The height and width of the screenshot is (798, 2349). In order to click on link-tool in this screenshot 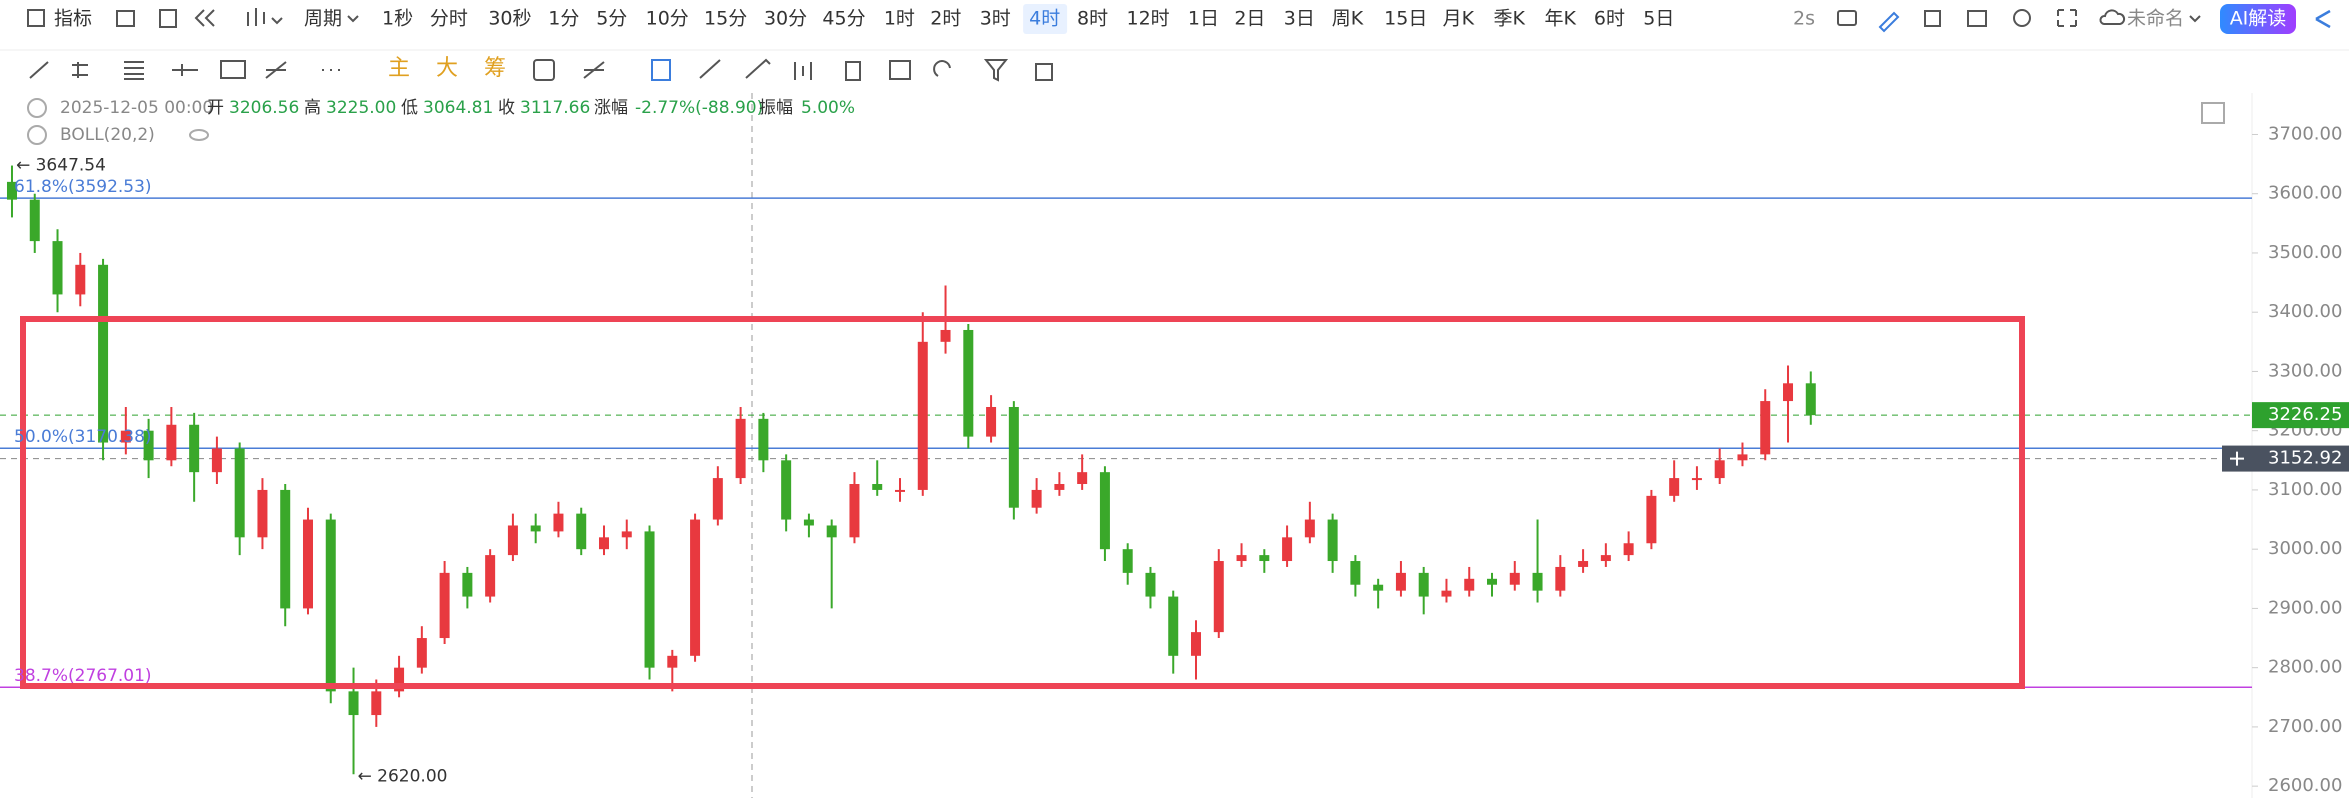, I will do `click(942, 68)`.